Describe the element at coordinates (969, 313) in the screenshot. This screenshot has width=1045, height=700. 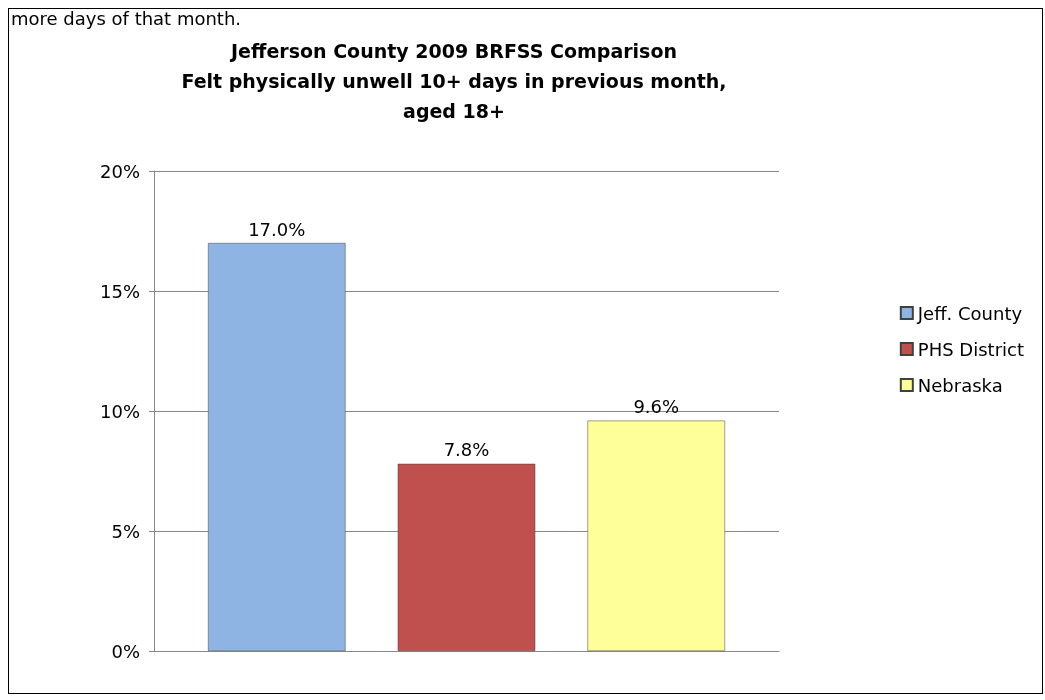
I see `legend-label: Jeff. County` at that location.